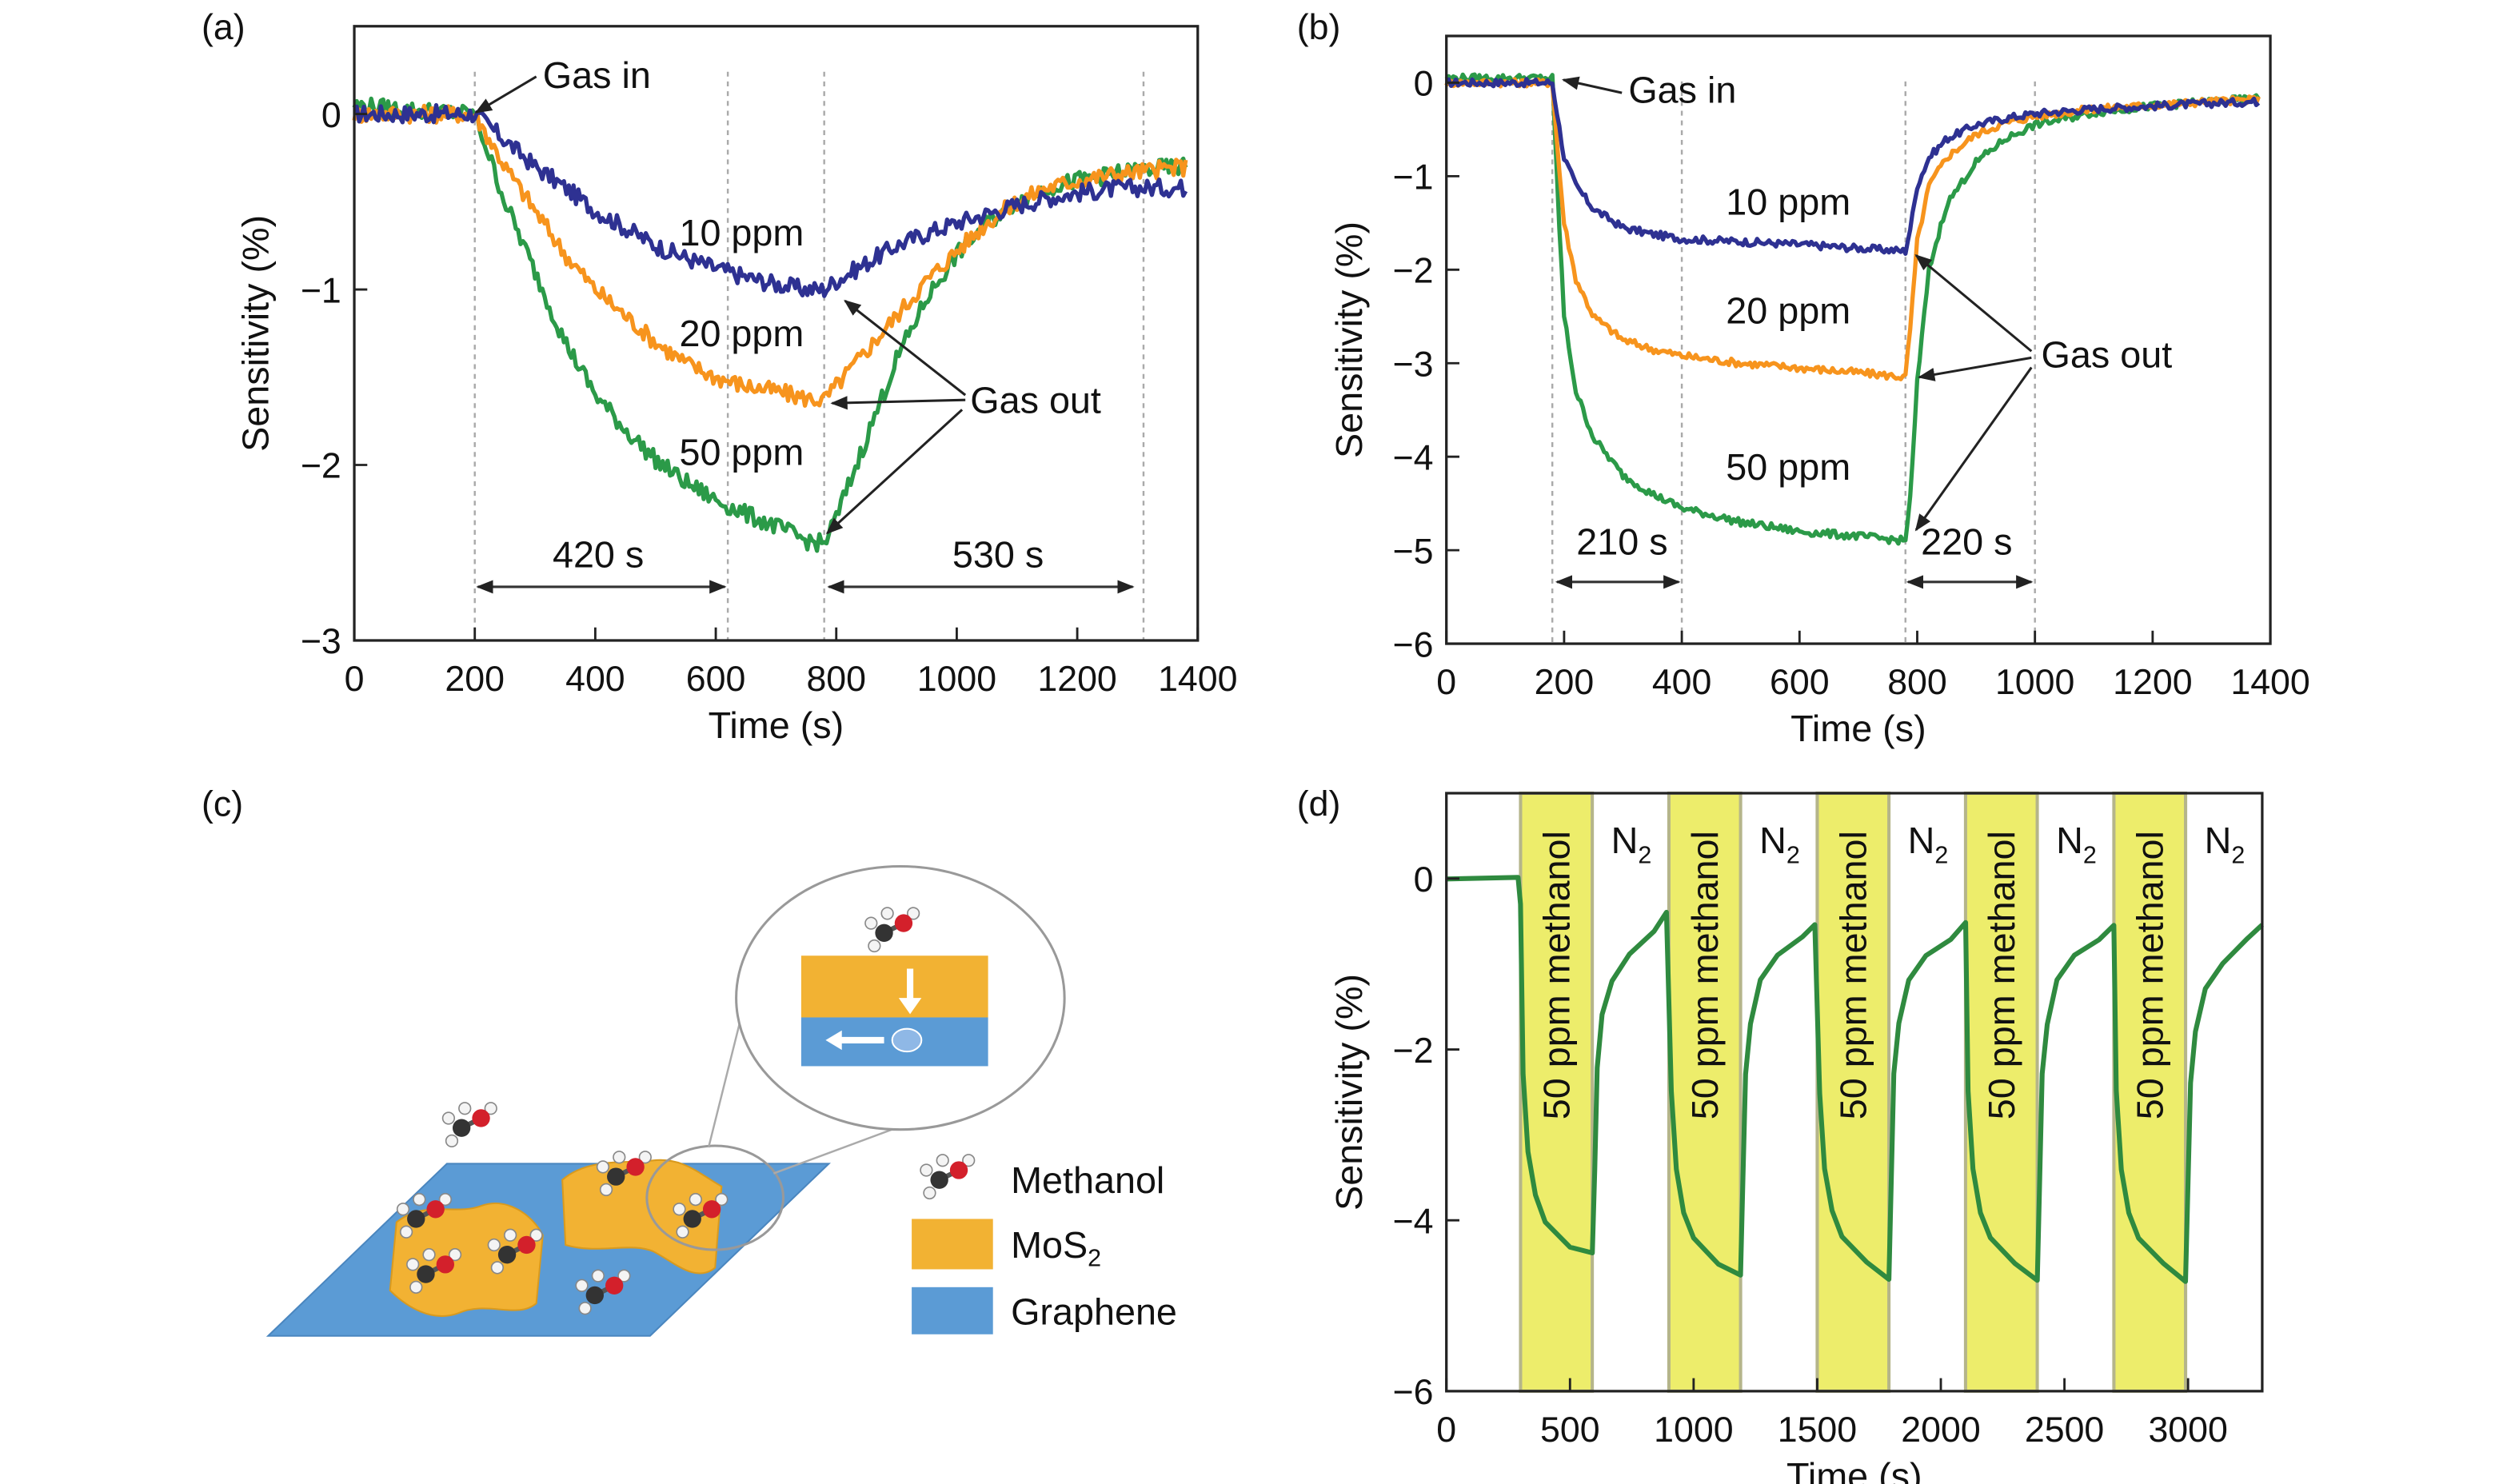  Describe the element at coordinates (716, 679) in the screenshot. I see `x-tick-label: 600` at that location.